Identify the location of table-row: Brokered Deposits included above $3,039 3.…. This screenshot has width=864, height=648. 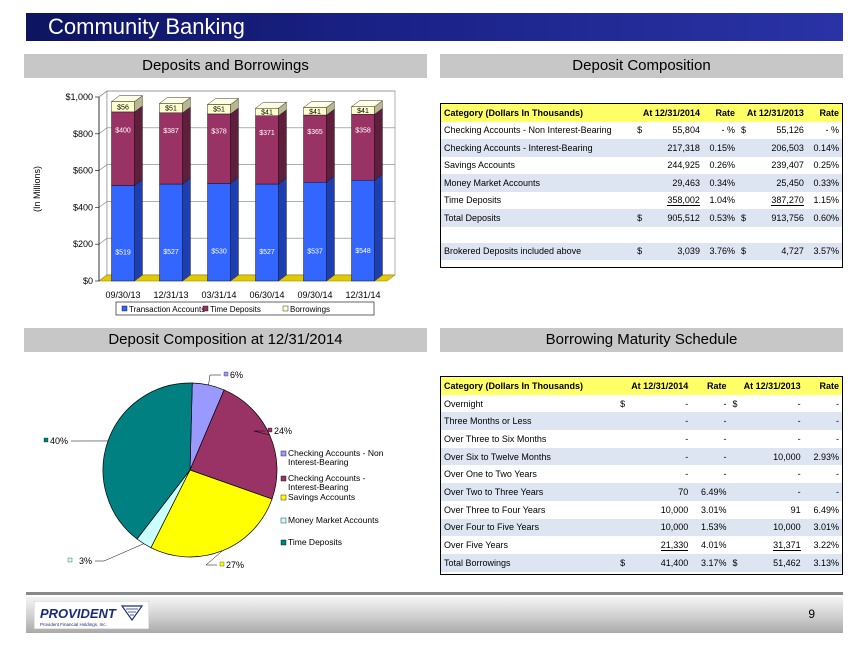
(641, 251).